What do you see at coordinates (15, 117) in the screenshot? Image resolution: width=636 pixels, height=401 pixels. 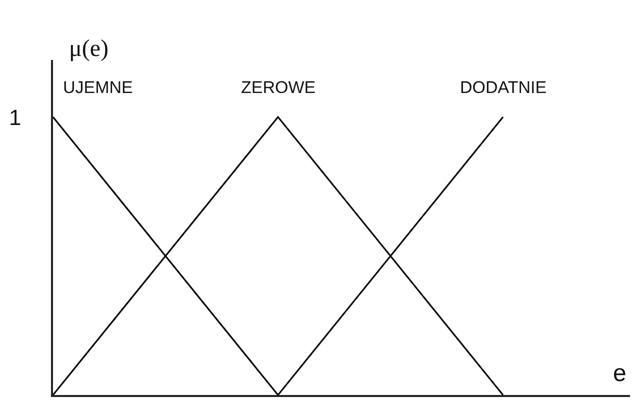 I see `text: 1` at bounding box center [15, 117].